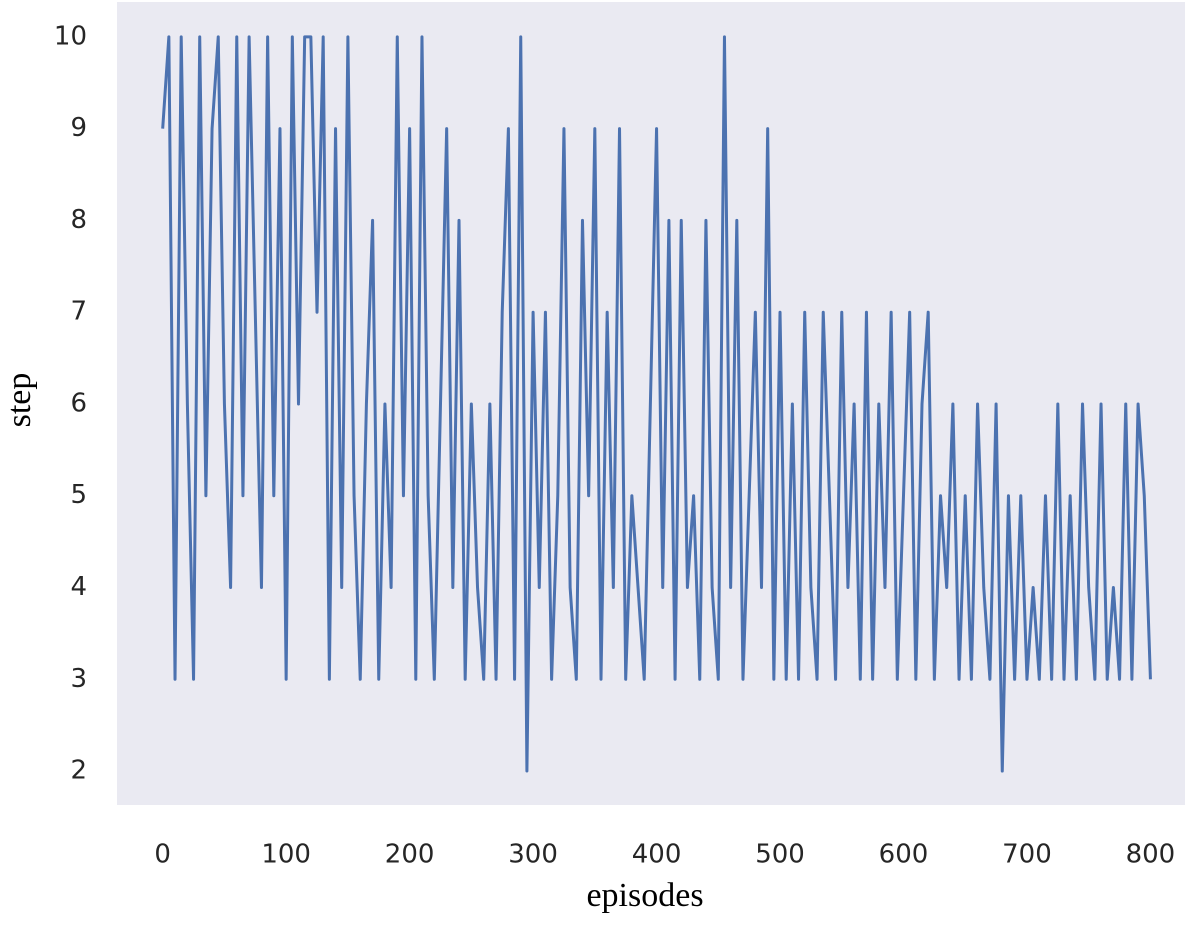  What do you see at coordinates (78, 128) in the screenshot?
I see `y-tick-label: 9` at bounding box center [78, 128].